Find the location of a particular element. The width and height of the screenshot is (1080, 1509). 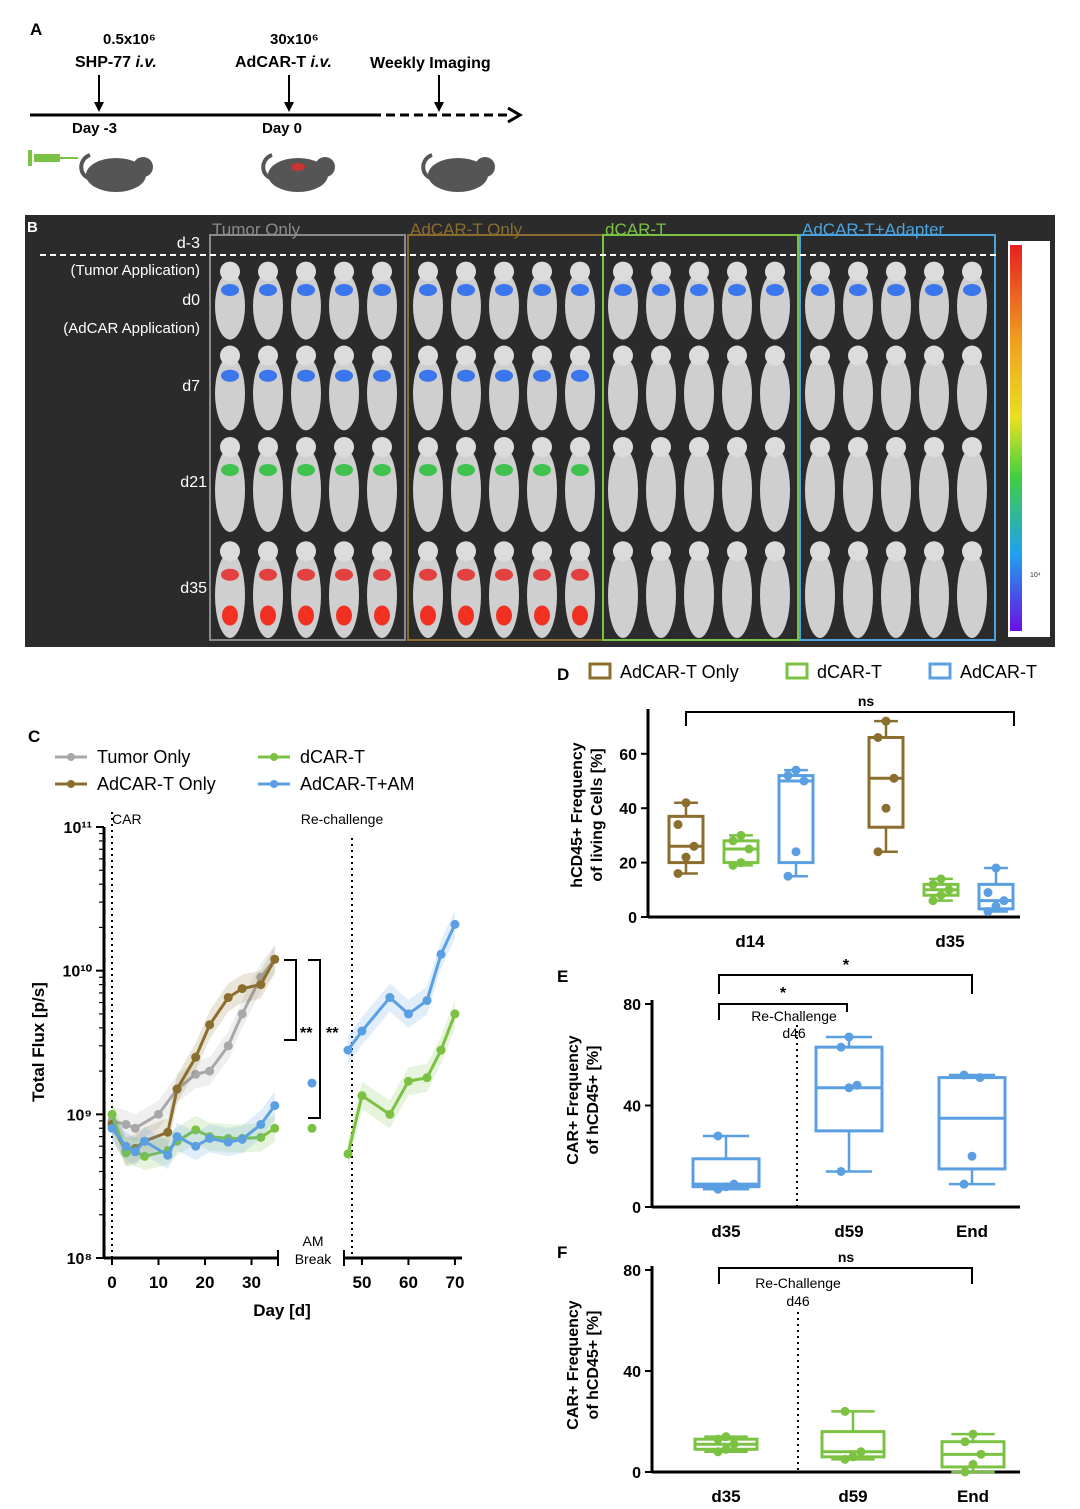

f-annotation: d46 is located at coordinates (798, 1301).